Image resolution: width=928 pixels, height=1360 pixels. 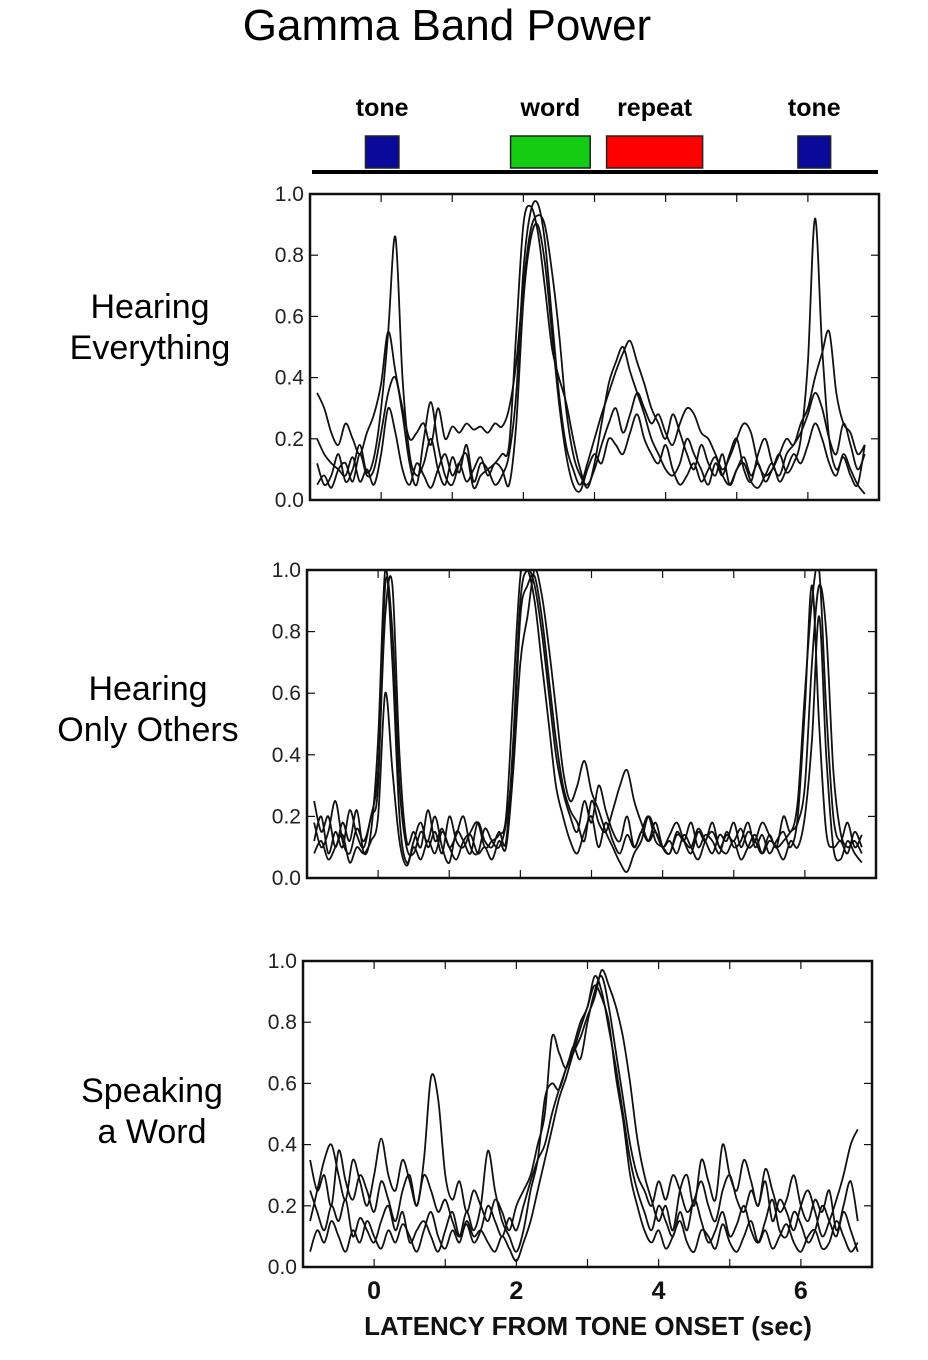 I want to click on event-timeline: tone word repeat tone, so click(x=595, y=134).